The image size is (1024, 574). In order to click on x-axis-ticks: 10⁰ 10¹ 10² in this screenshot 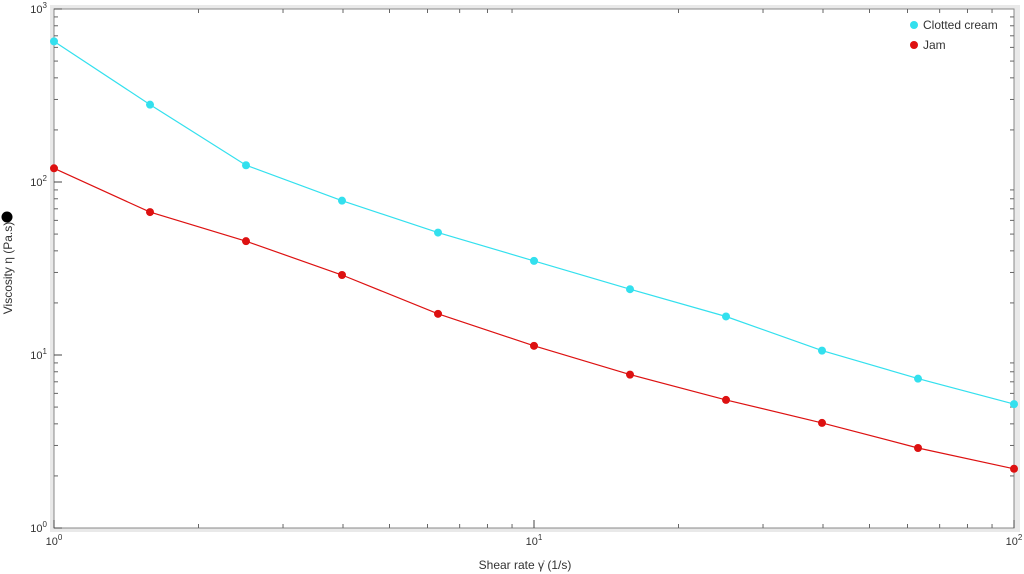, I will do `click(534, 534)`.